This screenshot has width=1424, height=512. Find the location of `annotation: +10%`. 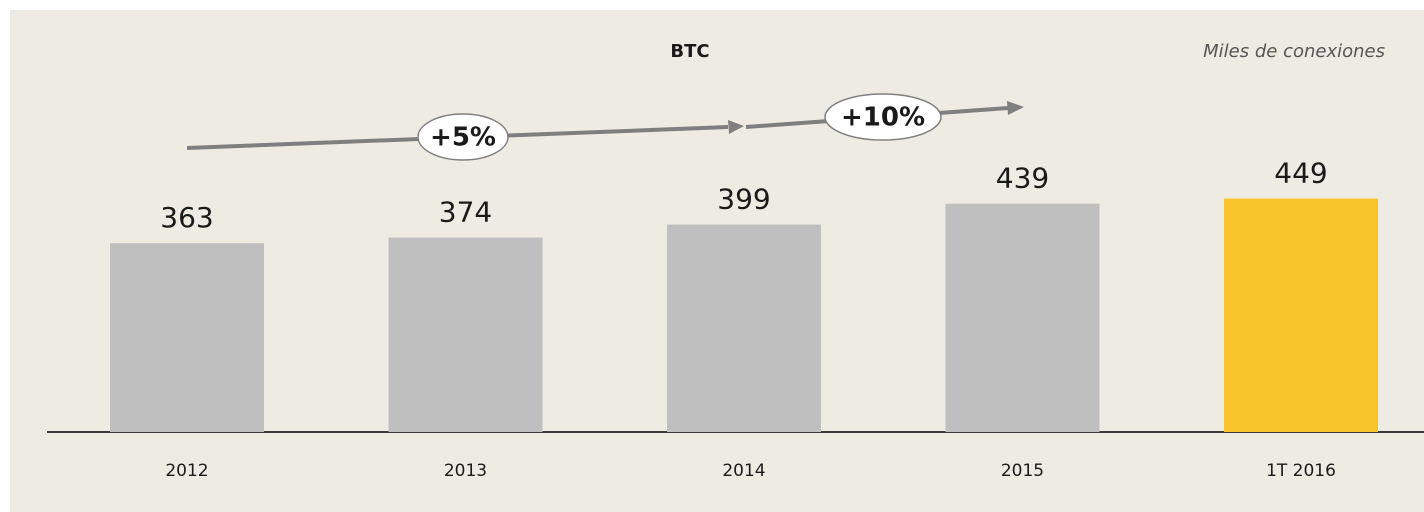

annotation: +10% is located at coordinates (883, 118).